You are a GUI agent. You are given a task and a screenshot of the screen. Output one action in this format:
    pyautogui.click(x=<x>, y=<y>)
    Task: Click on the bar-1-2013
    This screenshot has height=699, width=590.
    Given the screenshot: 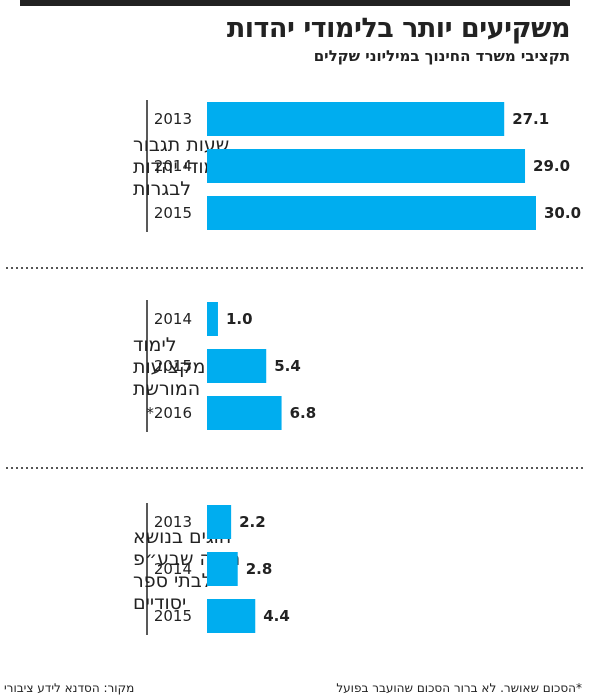 What is the action you would take?
    pyautogui.click(x=356, y=119)
    